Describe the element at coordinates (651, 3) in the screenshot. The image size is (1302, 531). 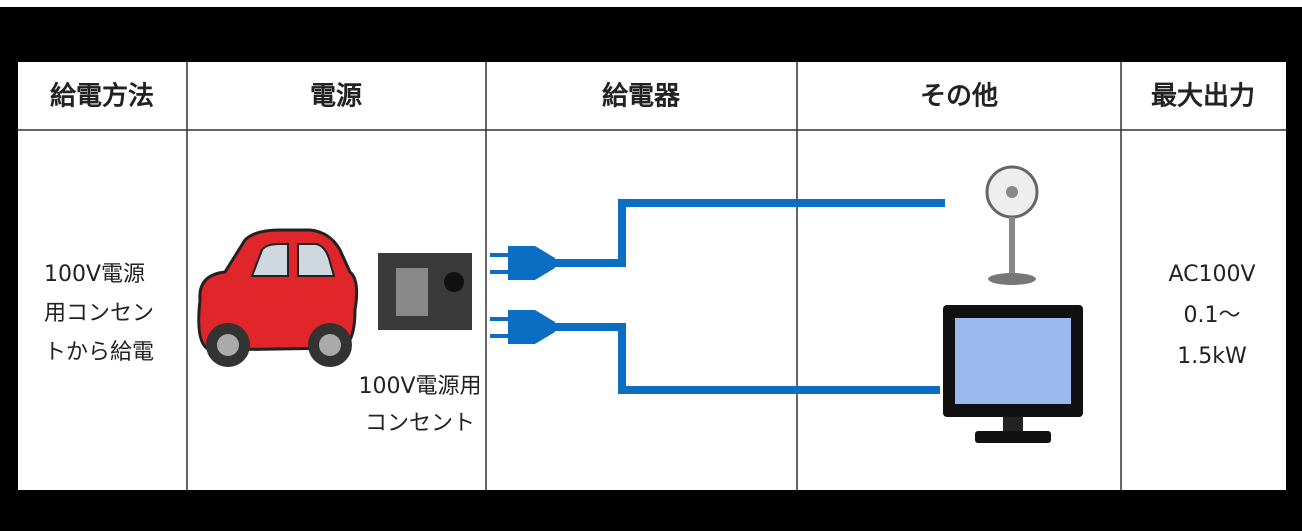
I see `top-strip` at that location.